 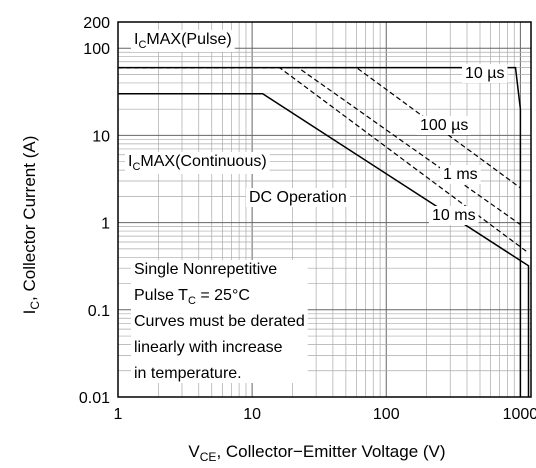 I want to click on label-100us: 100 µs, so click(x=444, y=125).